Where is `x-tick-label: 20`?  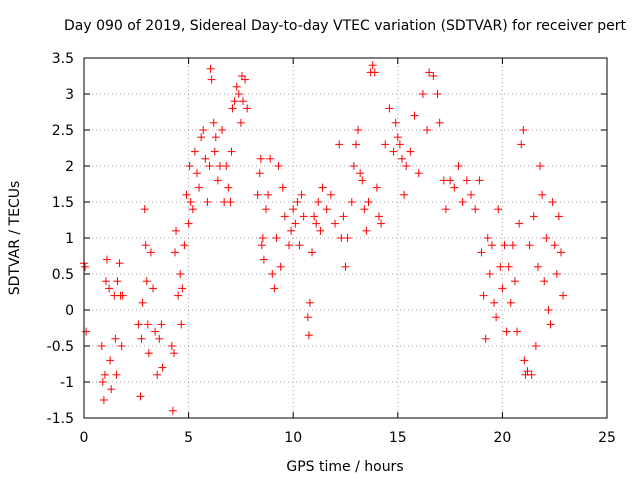
x-tick-label: 20 is located at coordinates (502, 438).